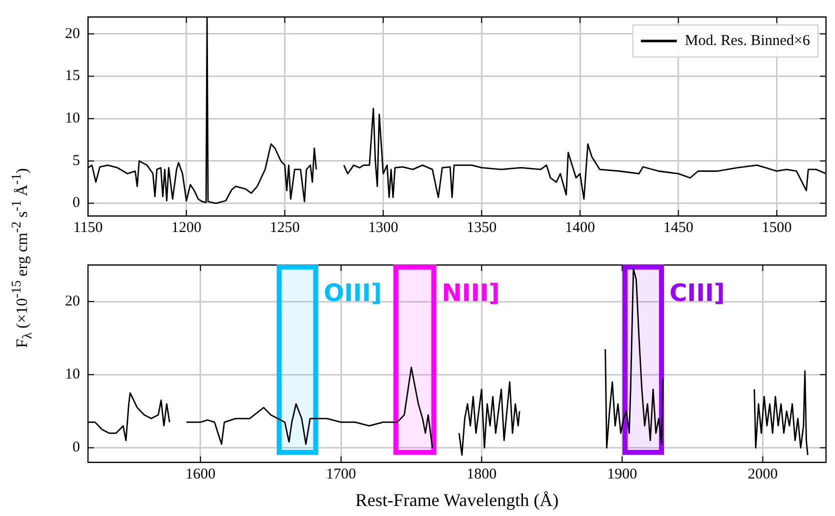 The width and height of the screenshot is (835, 516). Describe the element at coordinates (678, 228) in the screenshot. I see `x-tick-label: 1450` at that location.